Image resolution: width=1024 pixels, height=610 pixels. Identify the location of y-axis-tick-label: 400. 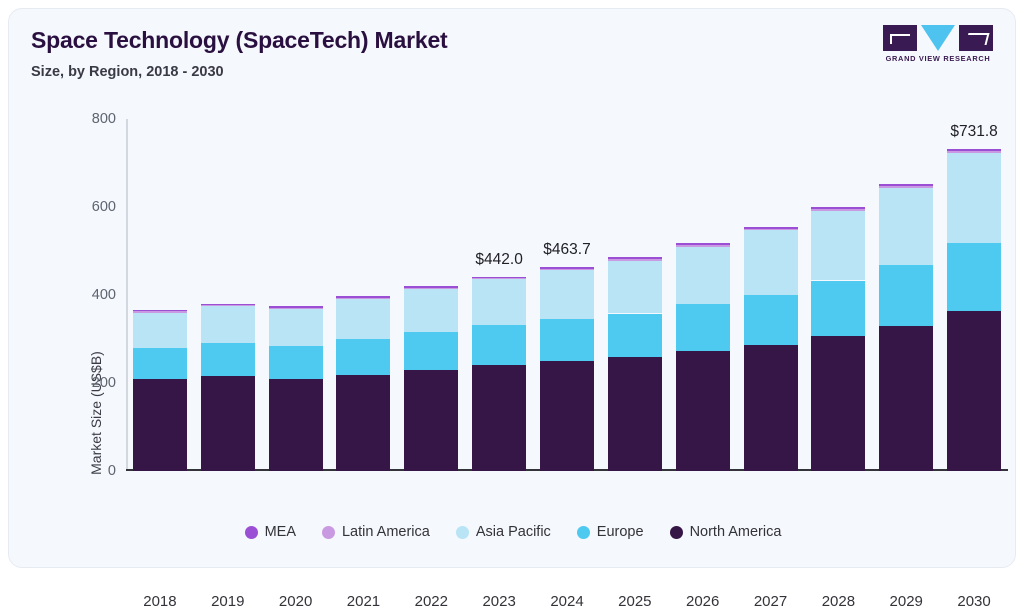
(103, 295).